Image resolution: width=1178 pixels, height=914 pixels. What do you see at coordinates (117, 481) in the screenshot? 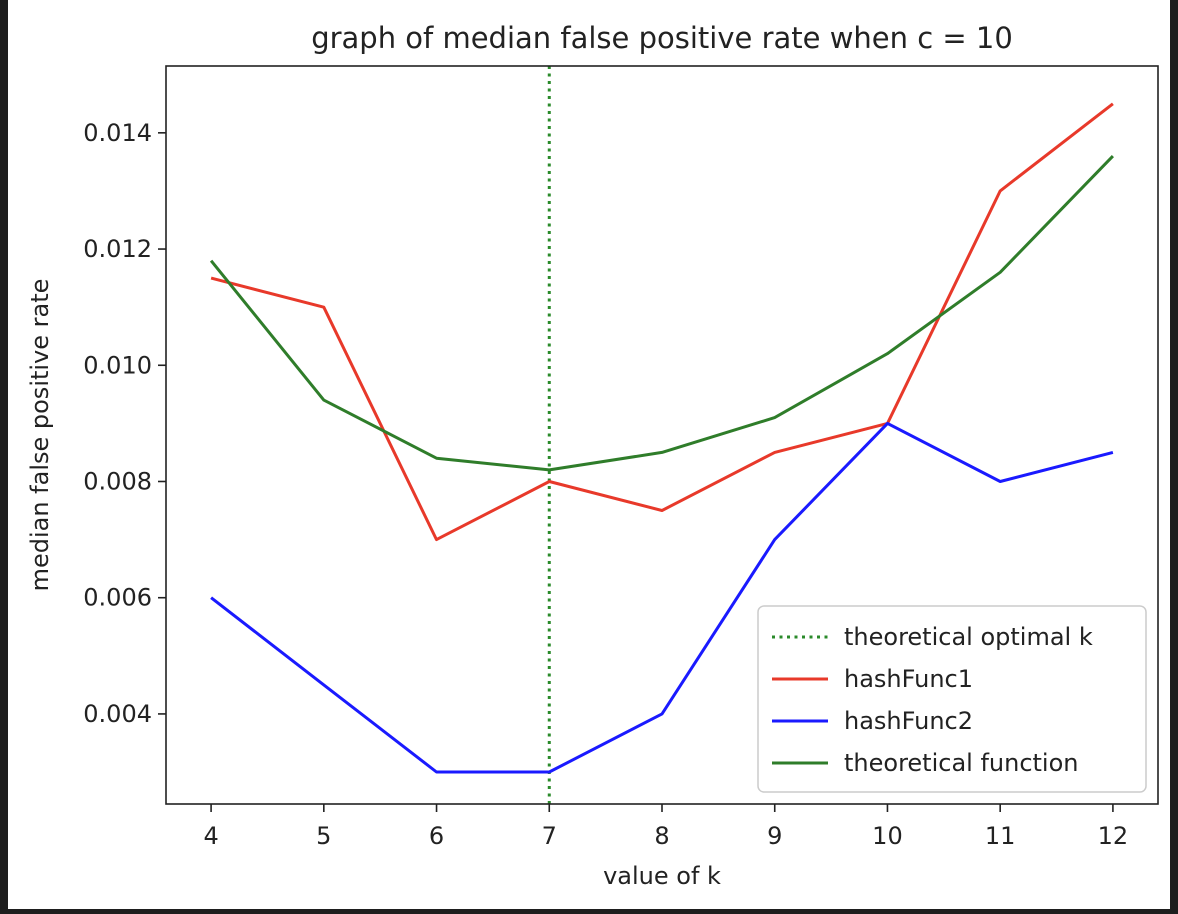
I see `y-tick-label: 0.008` at bounding box center [117, 481].